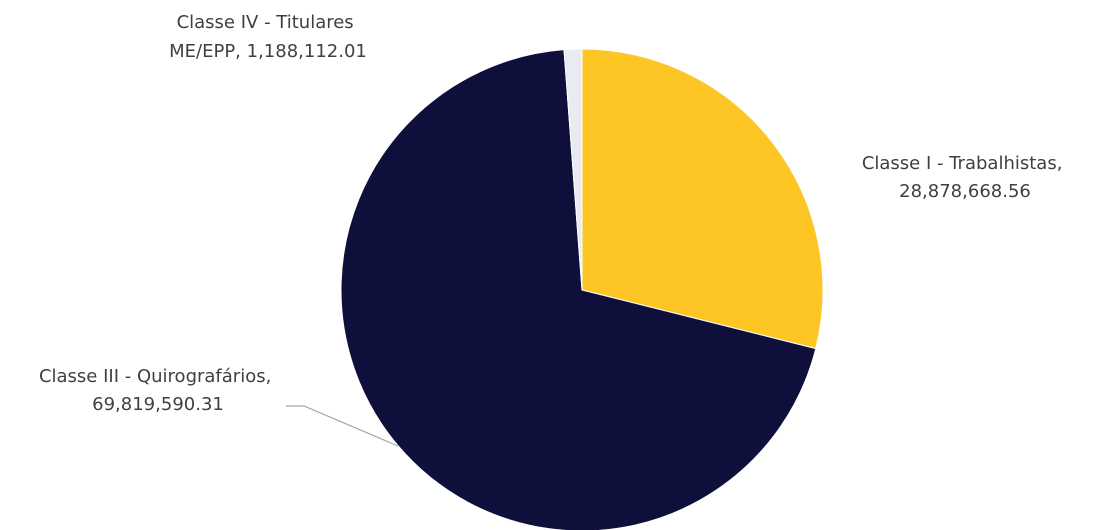 This screenshot has height=530, width=1094. What do you see at coordinates (342, 426) in the screenshot?
I see `leader-line-classe-iii` at bounding box center [342, 426].